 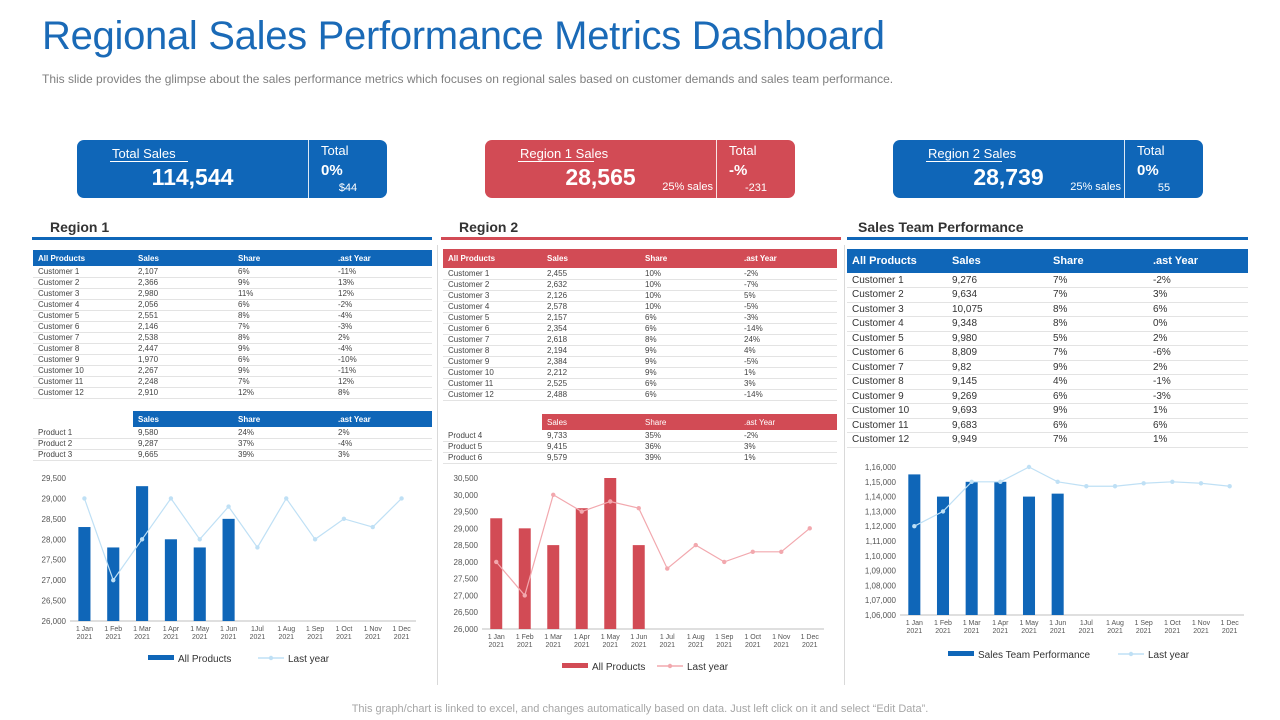 I want to click on table-cell: 3%, so click(x=788, y=447).